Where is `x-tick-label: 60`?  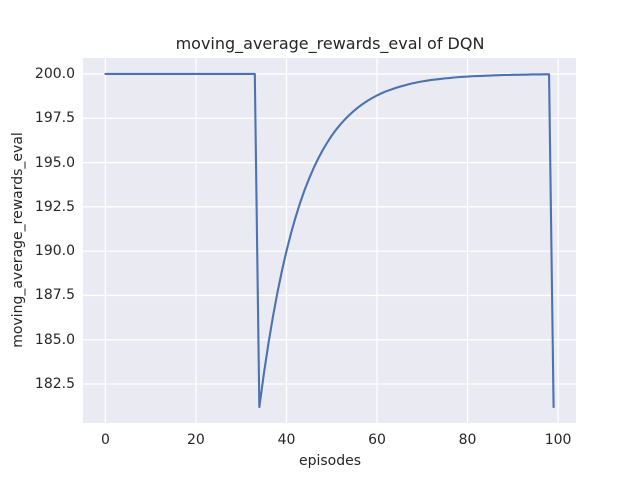 x-tick-label: 60 is located at coordinates (377, 440).